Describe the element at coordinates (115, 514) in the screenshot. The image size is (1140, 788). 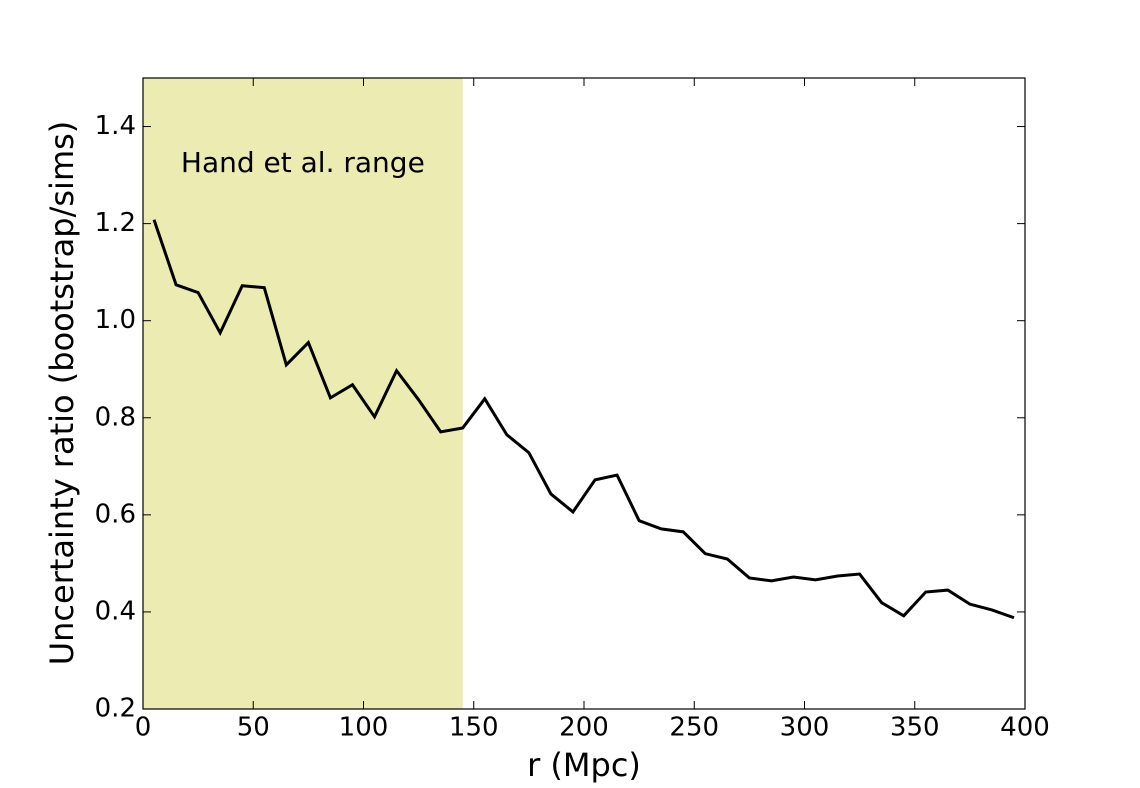
I see `y-tick-label: 0.6` at that location.